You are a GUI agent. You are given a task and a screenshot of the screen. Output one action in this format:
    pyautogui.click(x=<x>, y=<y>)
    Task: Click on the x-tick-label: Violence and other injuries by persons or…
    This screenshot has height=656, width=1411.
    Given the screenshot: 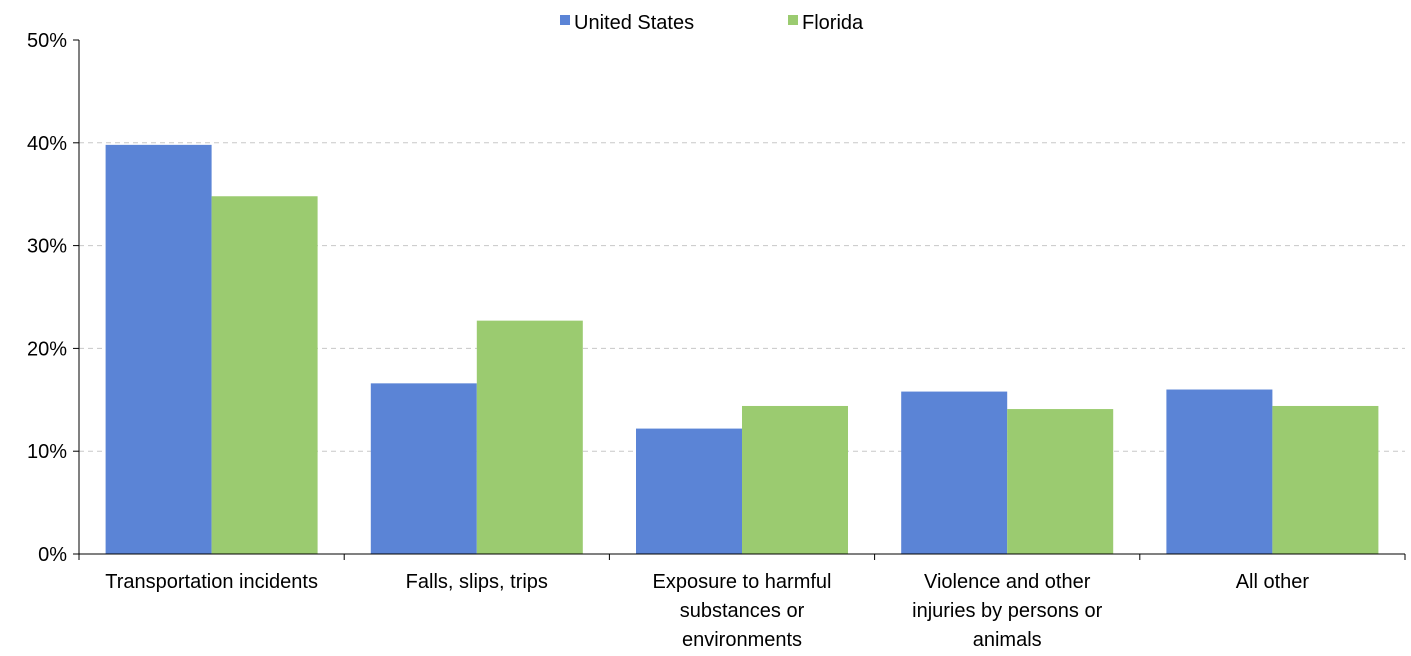 What is the action you would take?
    pyautogui.click(x=1007, y=611)
    